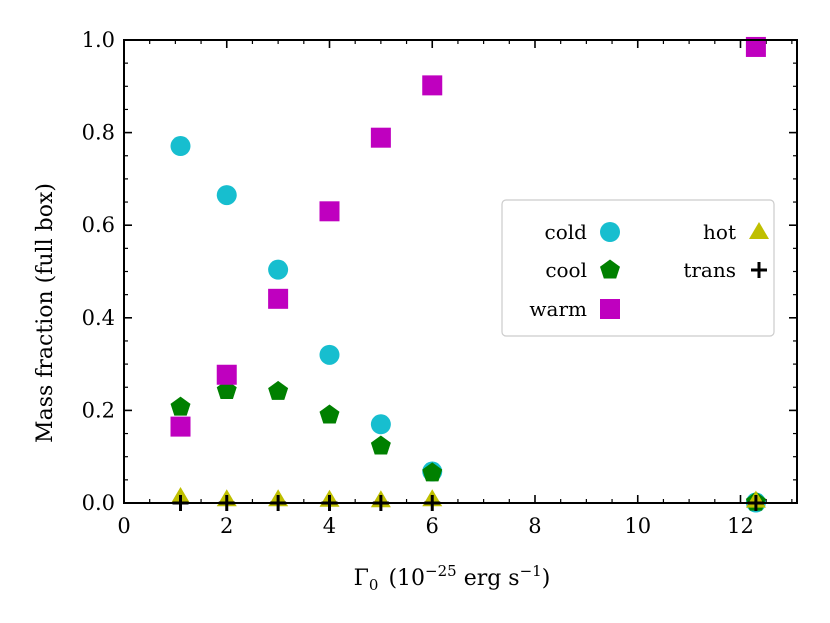 This screenshot has height=623, width=830. Describe the element at coordinates (226, 526) in the screenshot. I see `x-tick-label: 2` at that location.